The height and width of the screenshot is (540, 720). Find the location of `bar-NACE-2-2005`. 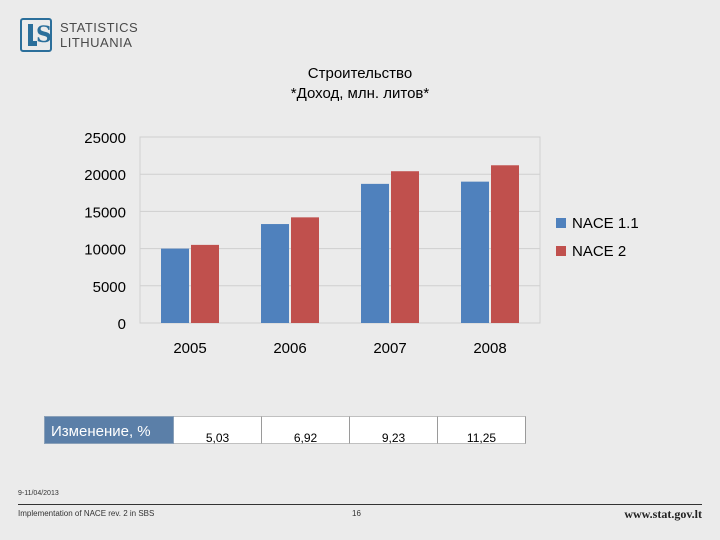

bar-NACE-2-2005 is located at coordinates (205, 283).